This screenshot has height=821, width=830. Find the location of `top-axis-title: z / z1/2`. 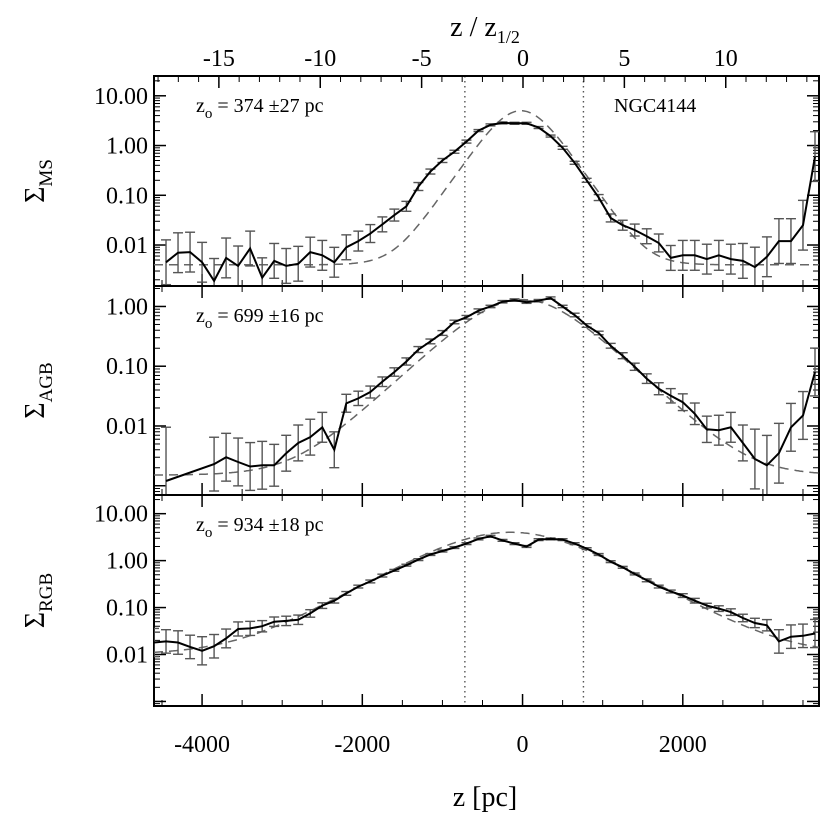

top-axis-title: z / z1/2 is located at coordinates (485, 29).